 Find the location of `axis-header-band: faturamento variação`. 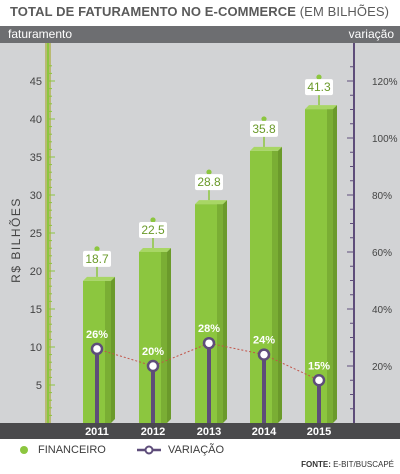

axis-header-band: faturamento variação is located at coordinates (200, 34).